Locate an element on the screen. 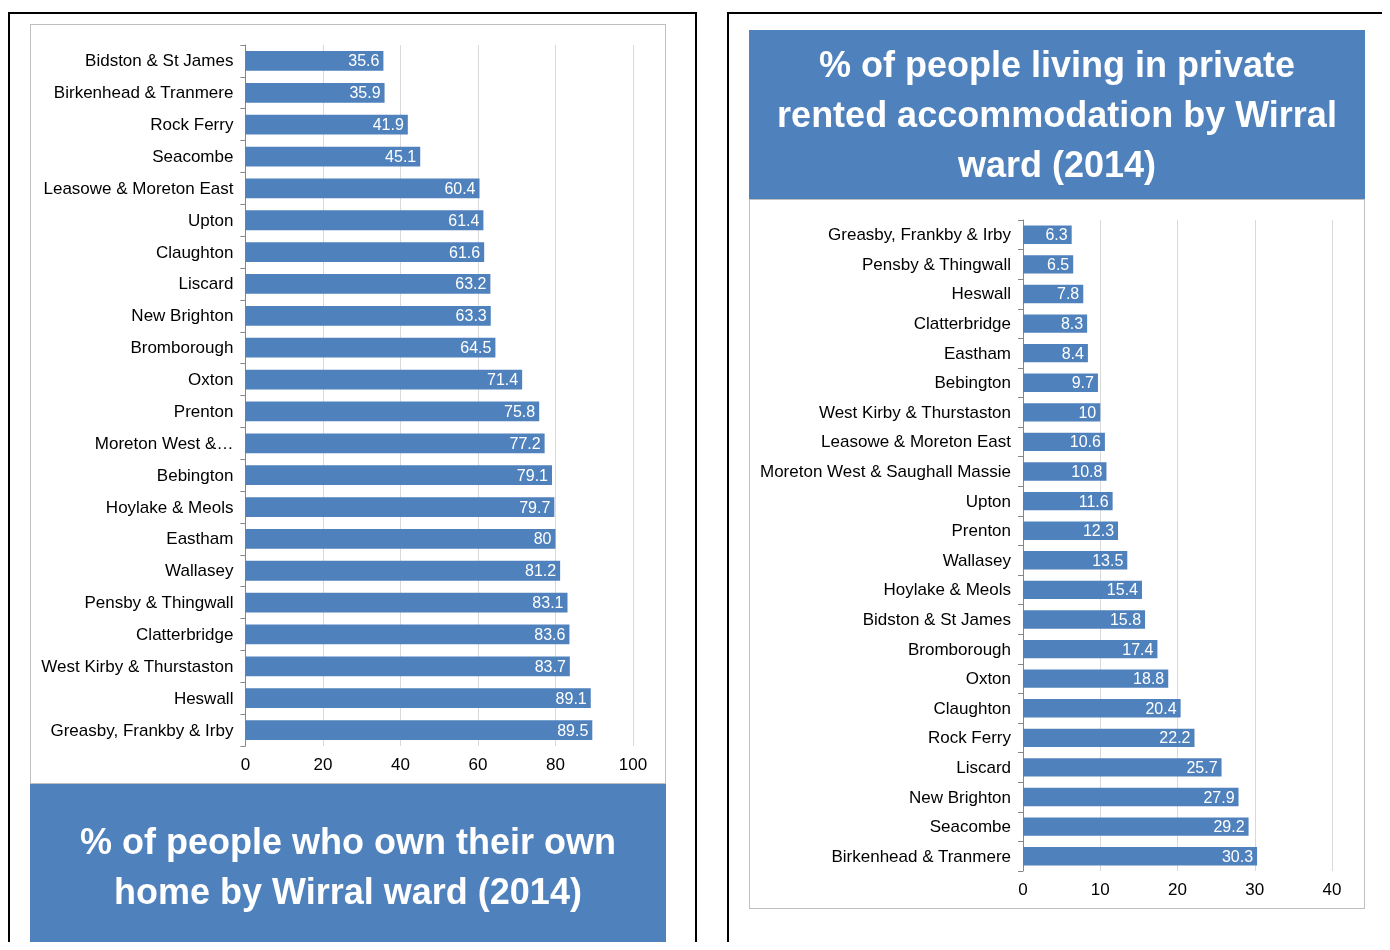 The width and height of the screenshot is (1390, 950). data-label: 20.4 is located at coordinates (1161, 708).